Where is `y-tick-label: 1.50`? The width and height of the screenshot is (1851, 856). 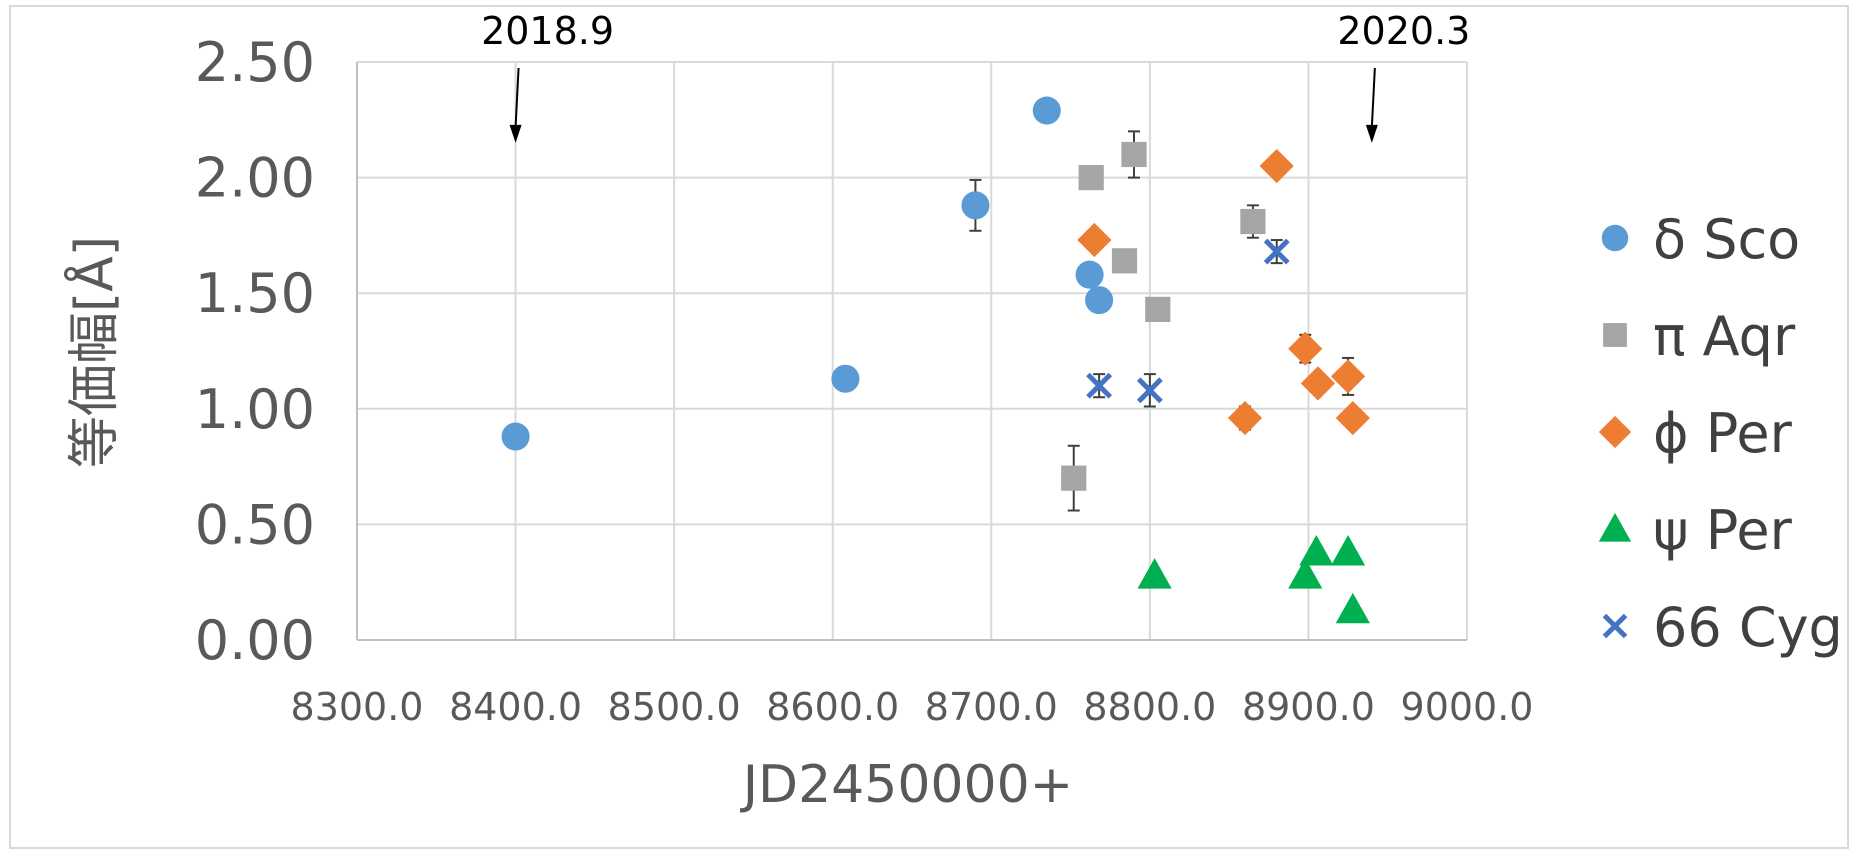
y-tick-label: 1.50 is located at coordinates (255, 293).